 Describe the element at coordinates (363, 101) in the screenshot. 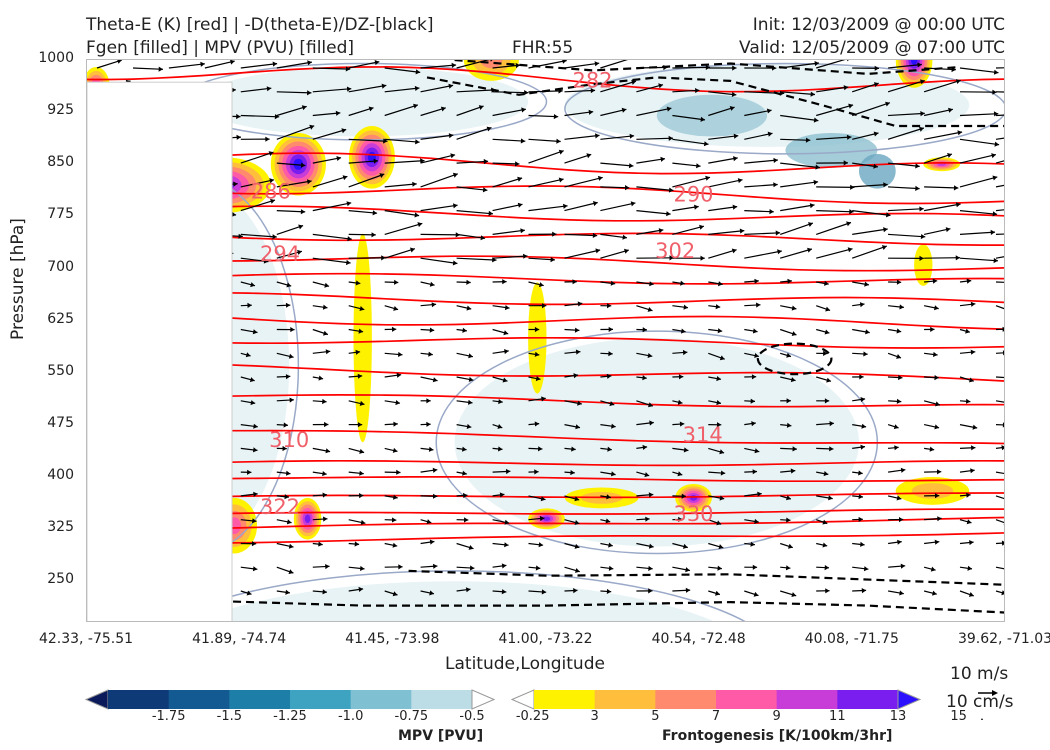

I see `mpv-region` at that location.